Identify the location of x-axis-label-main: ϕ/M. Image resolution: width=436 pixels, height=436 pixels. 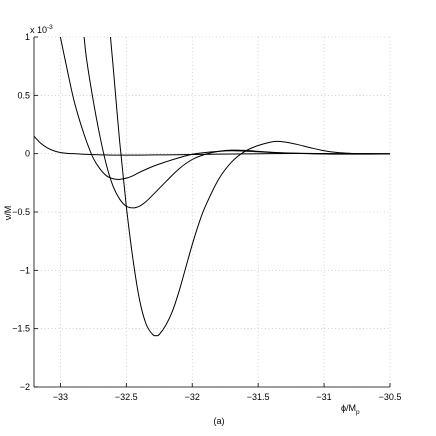
(348, 408).